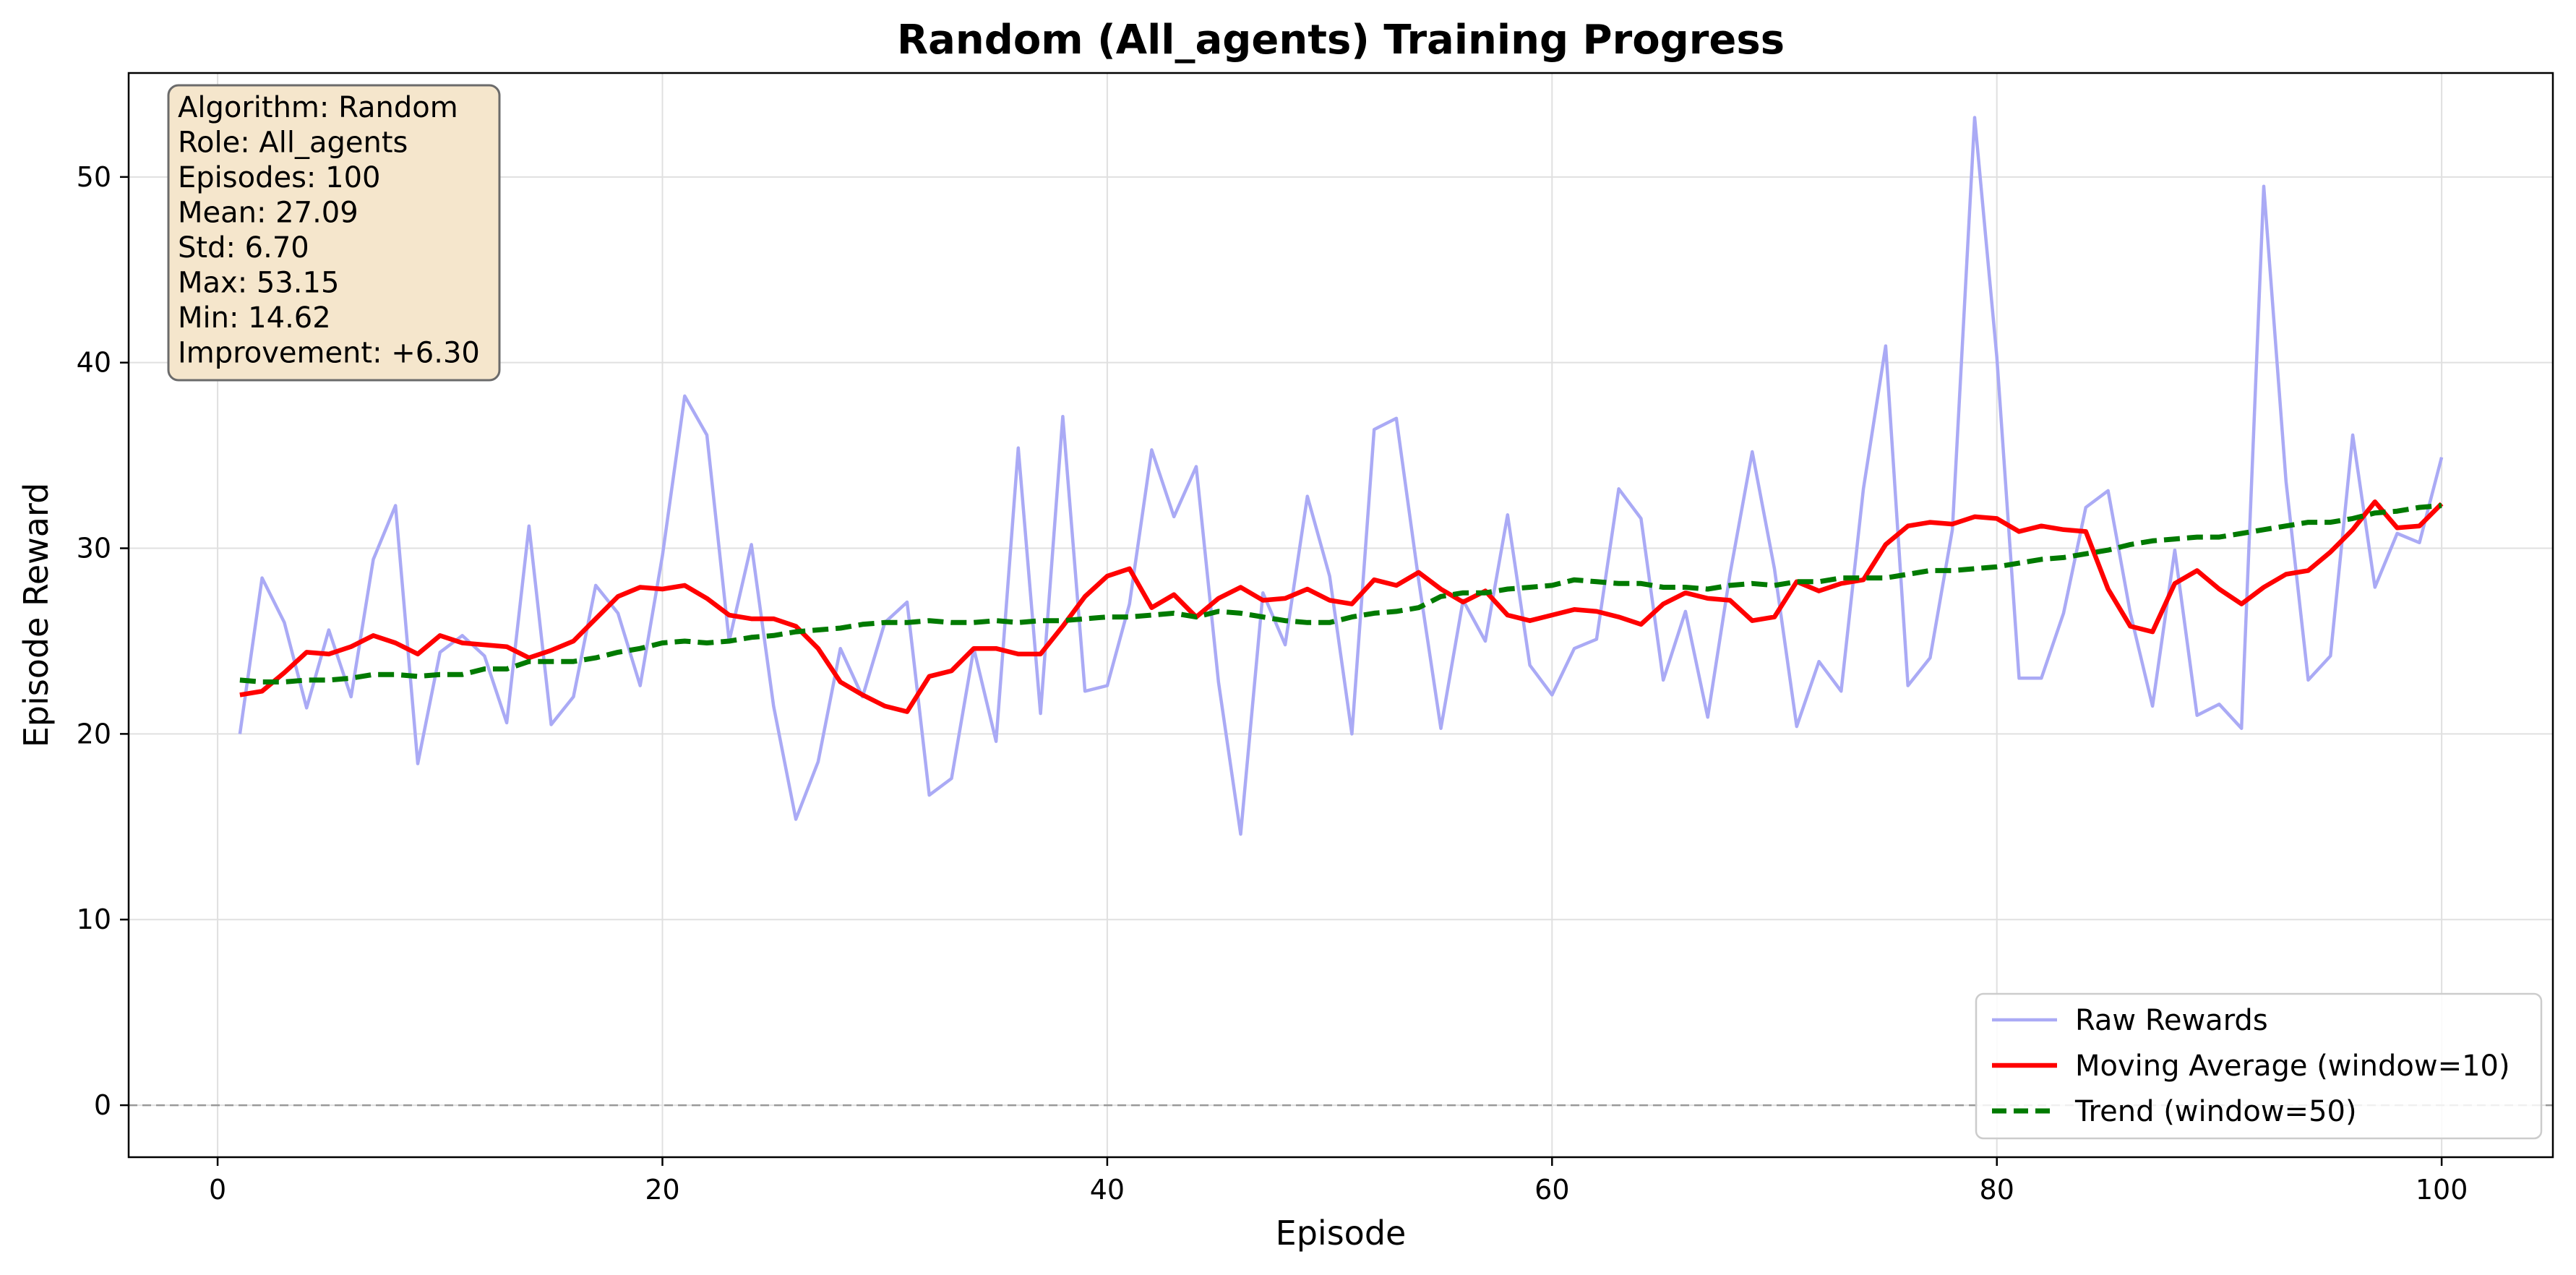  I want to click on series-line-trend, so click(1341, 593).